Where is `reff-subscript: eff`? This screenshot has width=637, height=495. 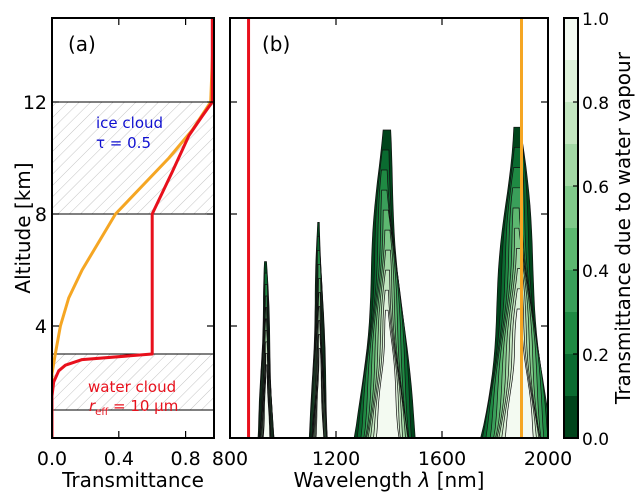 reff-subscript: eff is located at coordinates (102, 412).